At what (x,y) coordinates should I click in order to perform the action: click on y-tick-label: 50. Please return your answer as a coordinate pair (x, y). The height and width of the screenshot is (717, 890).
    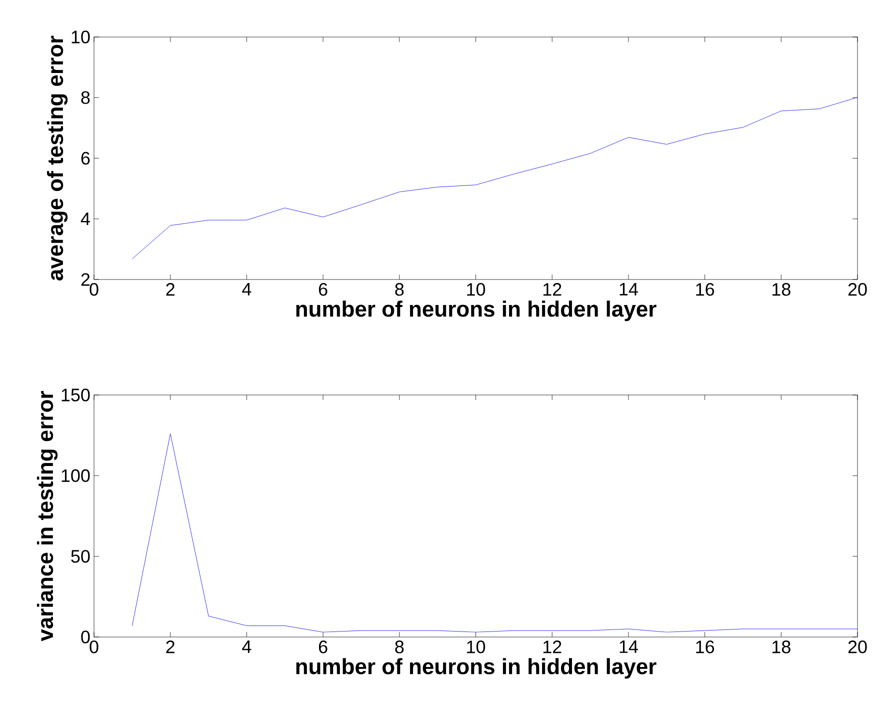
    Looking at the image, I should click on (80, 556).